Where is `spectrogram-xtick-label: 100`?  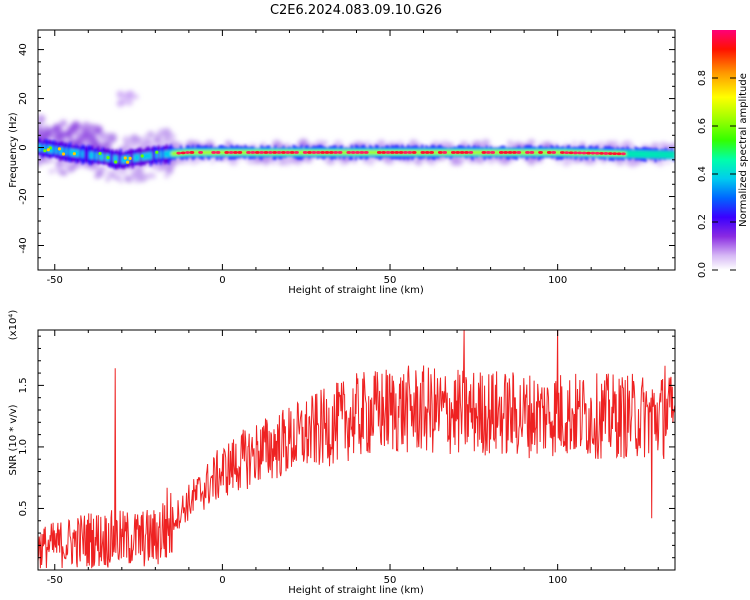
spectrogram-xtick-label: 100 is located at coordinates (557, 280).